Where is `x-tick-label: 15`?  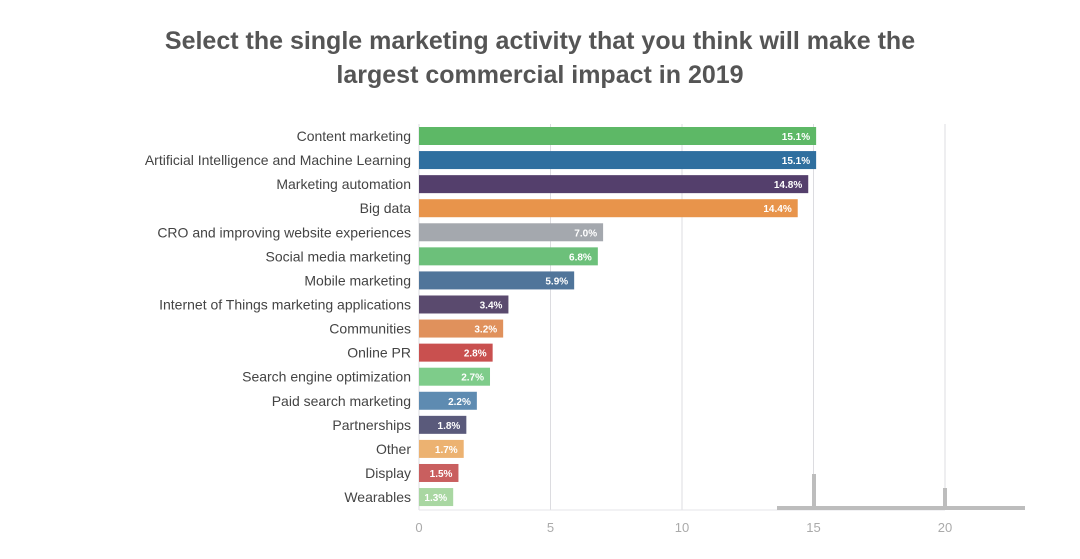
x-tick-label: 15 is located at coordinates (813, 527).